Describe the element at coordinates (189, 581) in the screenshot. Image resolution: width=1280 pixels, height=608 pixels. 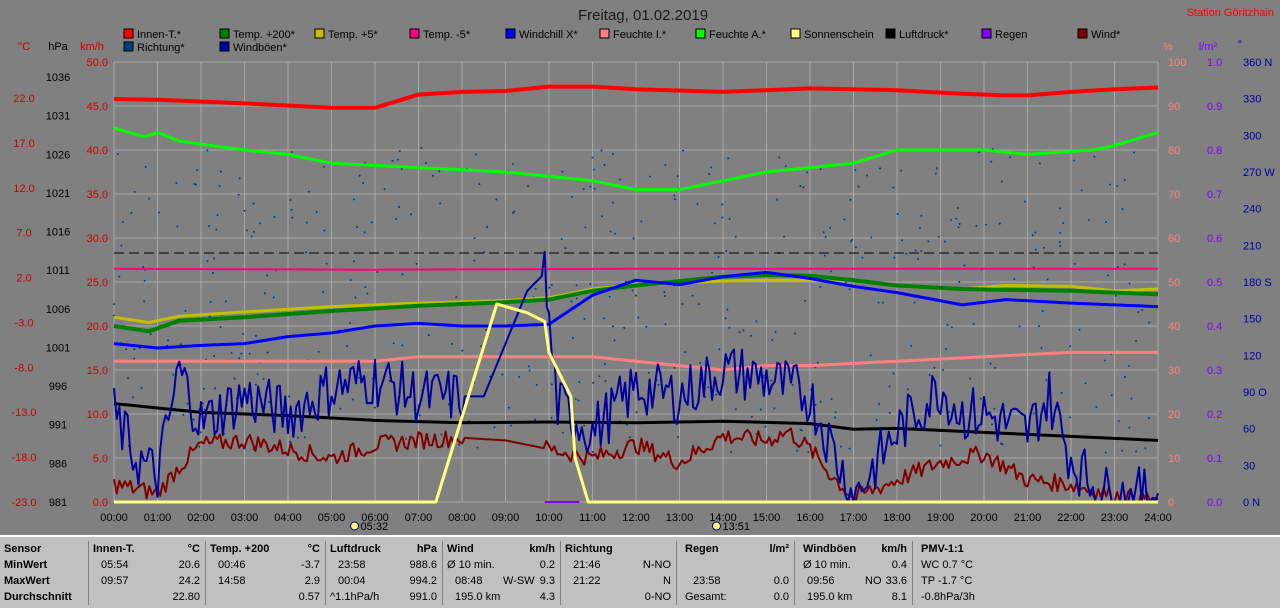
I see `stats-max-value: 24.2` at that location.